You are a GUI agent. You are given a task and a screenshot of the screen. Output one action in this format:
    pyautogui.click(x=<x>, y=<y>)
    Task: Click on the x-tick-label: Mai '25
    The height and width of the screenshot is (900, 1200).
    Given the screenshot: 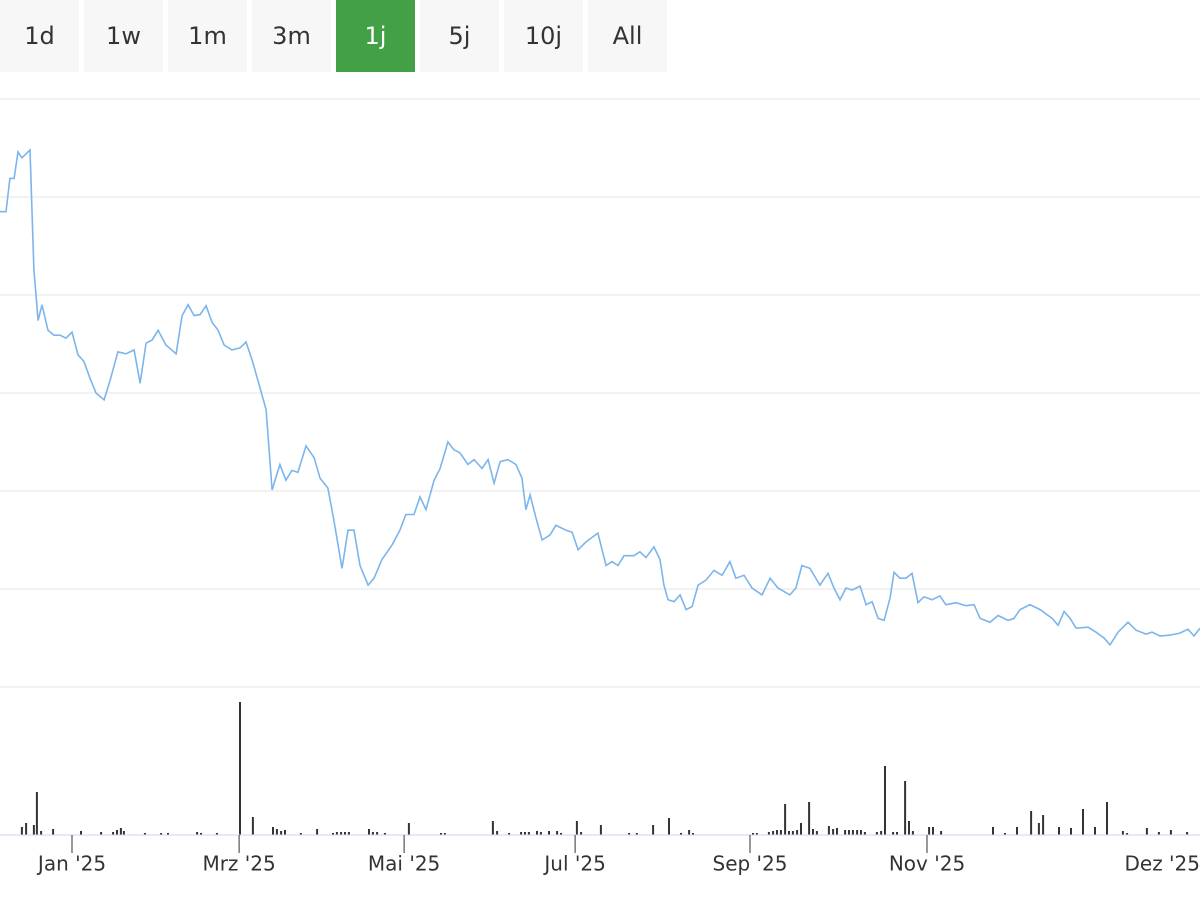 What is the action you would take?
    pyautogui.click(x=404, y=864)
    